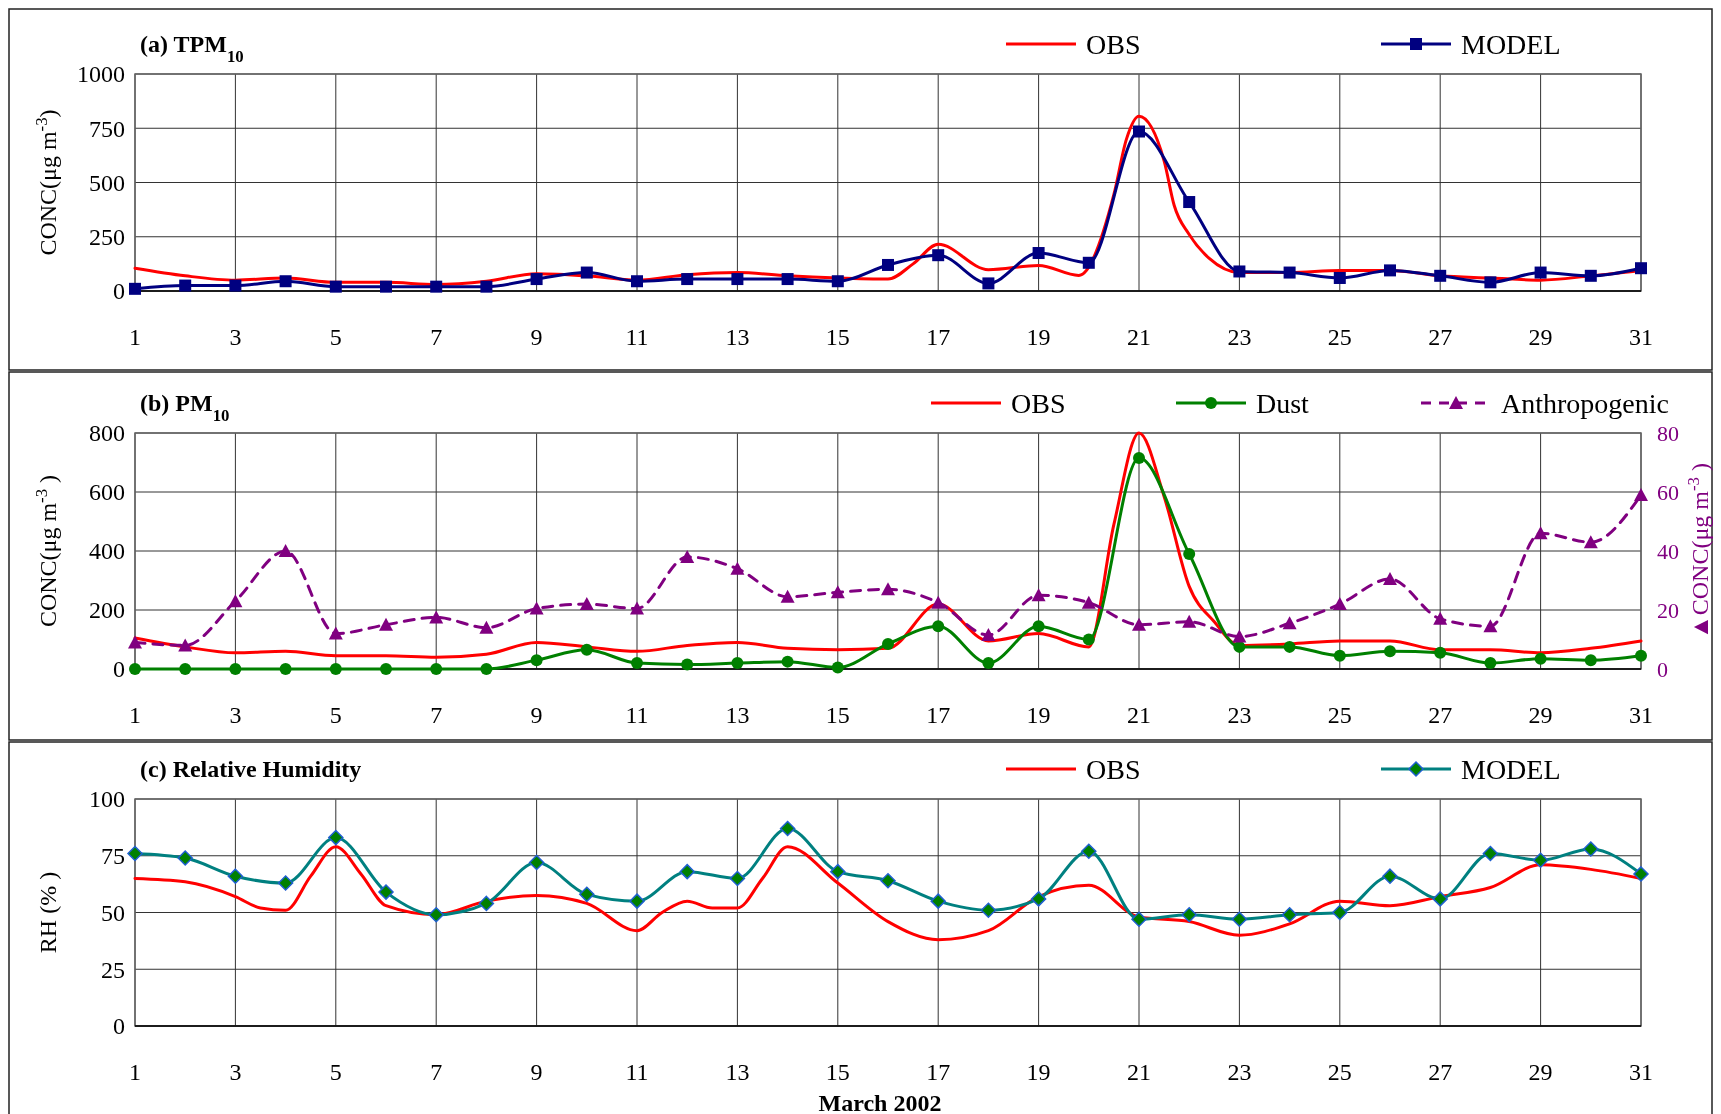 The height and width of the screenshot is (1114, 1721). What do you see at coordinates (1668, 610) in the screenshot?
I see `y2-tick-label: 20` at bounding box center [1668, 610].